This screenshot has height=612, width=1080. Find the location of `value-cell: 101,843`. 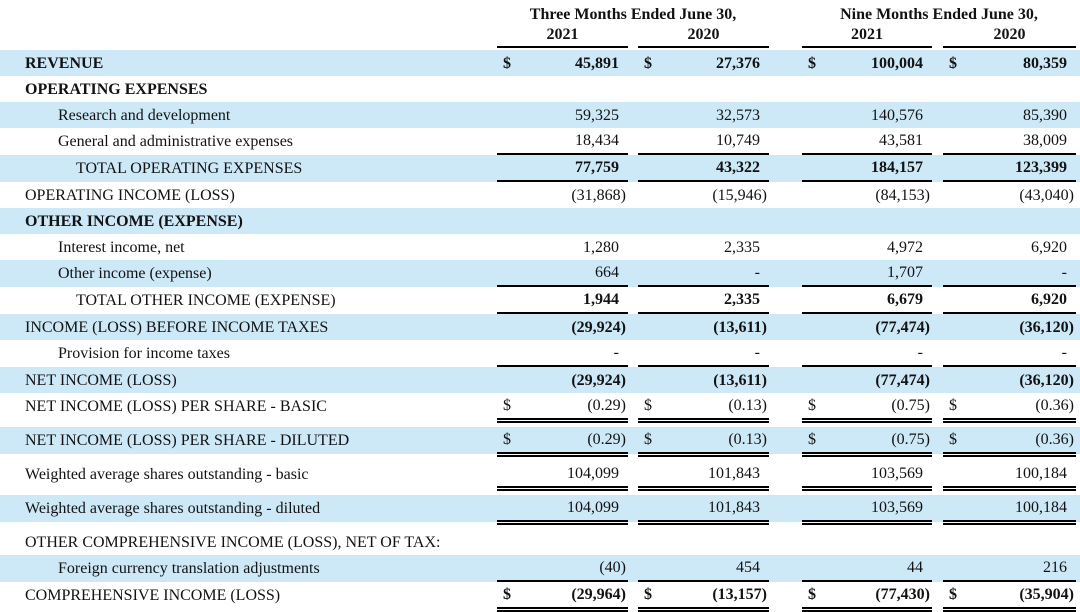

value-cell: 101,843 is located at coordinates (703, 510).